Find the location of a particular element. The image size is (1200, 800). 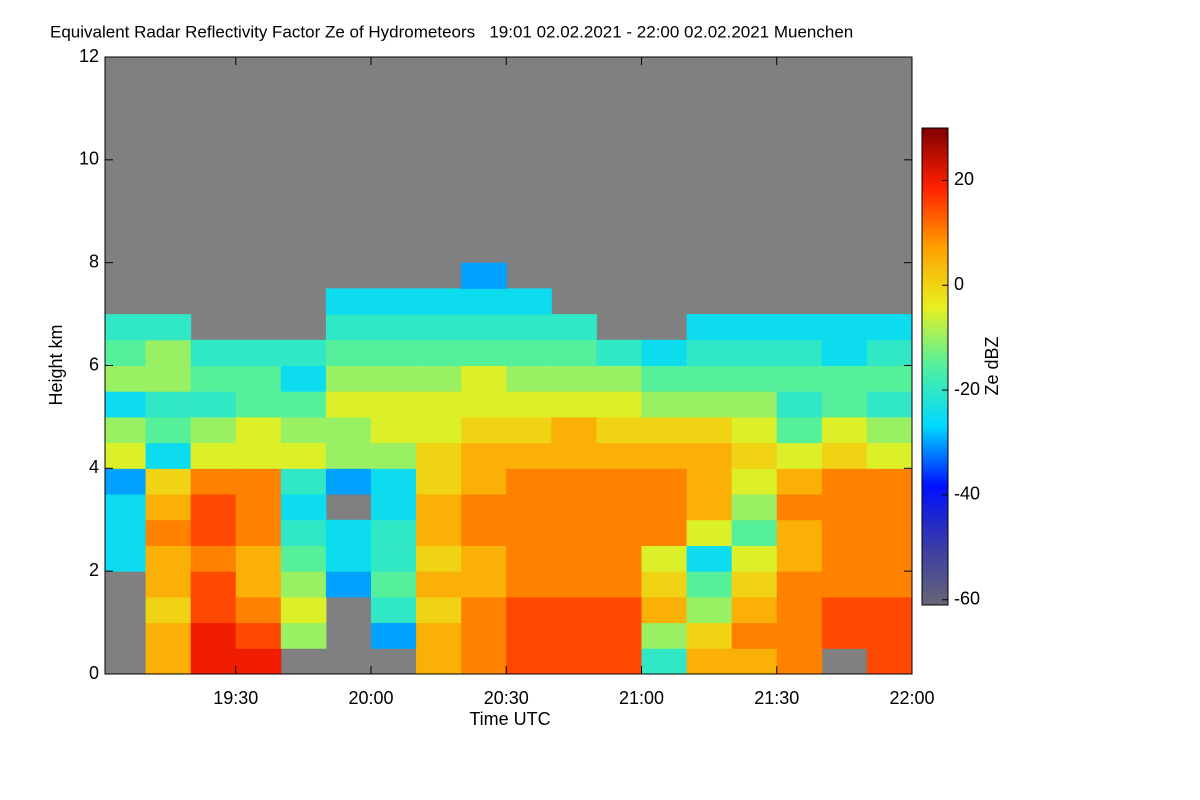

colorbar-tick-label: -20 is located at coordinates (967, 389).